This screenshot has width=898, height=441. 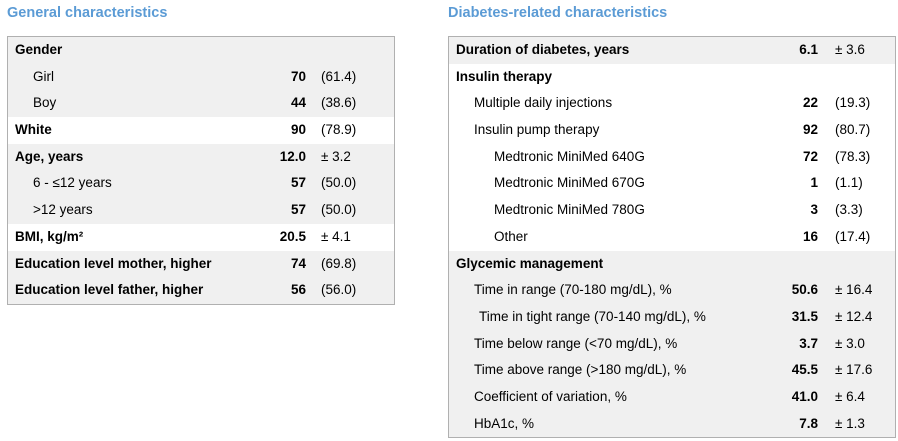 I want to click on row-value: 72, so click(x=810, y=156).